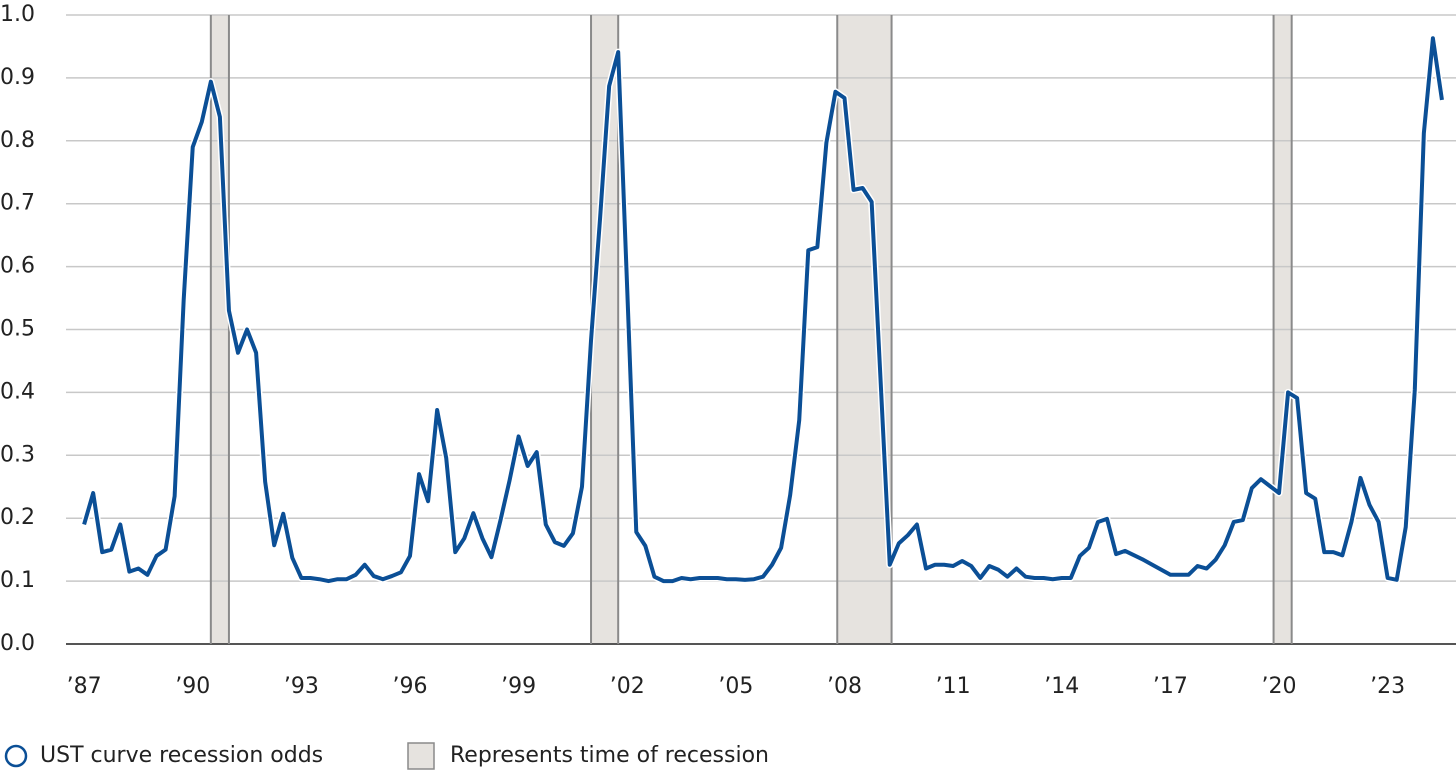 The height and width of the screenshot is (780, 1456). What do you see at coordinates (17, 391) in the screenshot?
I see `y-tick-label: 0.4` at bounding box center [17, 391].